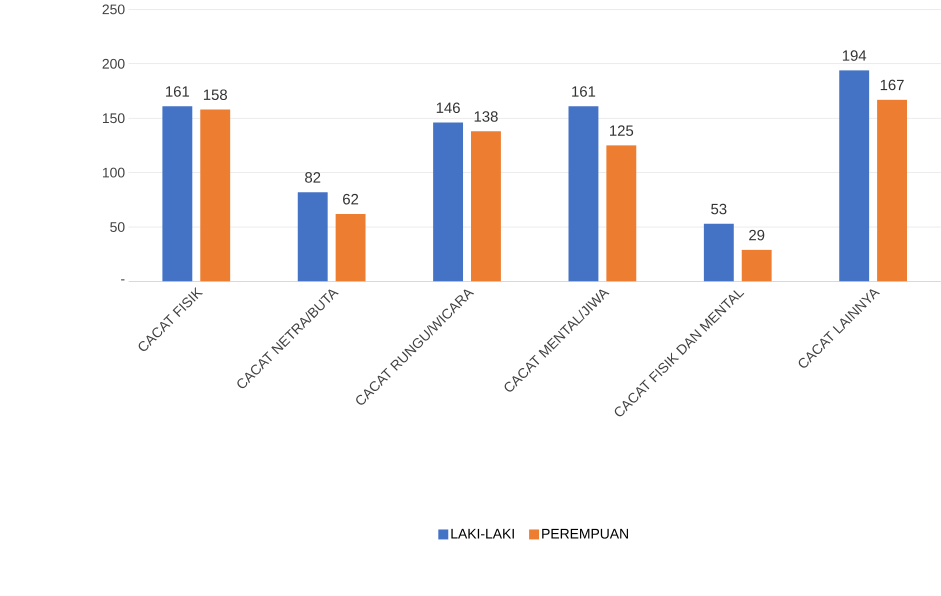 The width and height of the screenshot is (941, 596). What do you see at coordinates (113, 118) in the screenshot?
I see `y-tick-label: 150` at bounding box center [113, 118].